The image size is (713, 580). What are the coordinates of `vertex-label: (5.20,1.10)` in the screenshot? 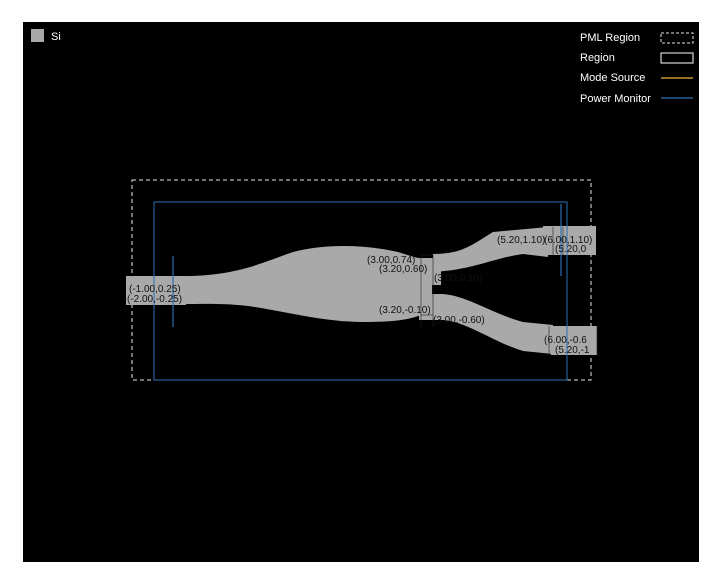 It's located at (521, 240).